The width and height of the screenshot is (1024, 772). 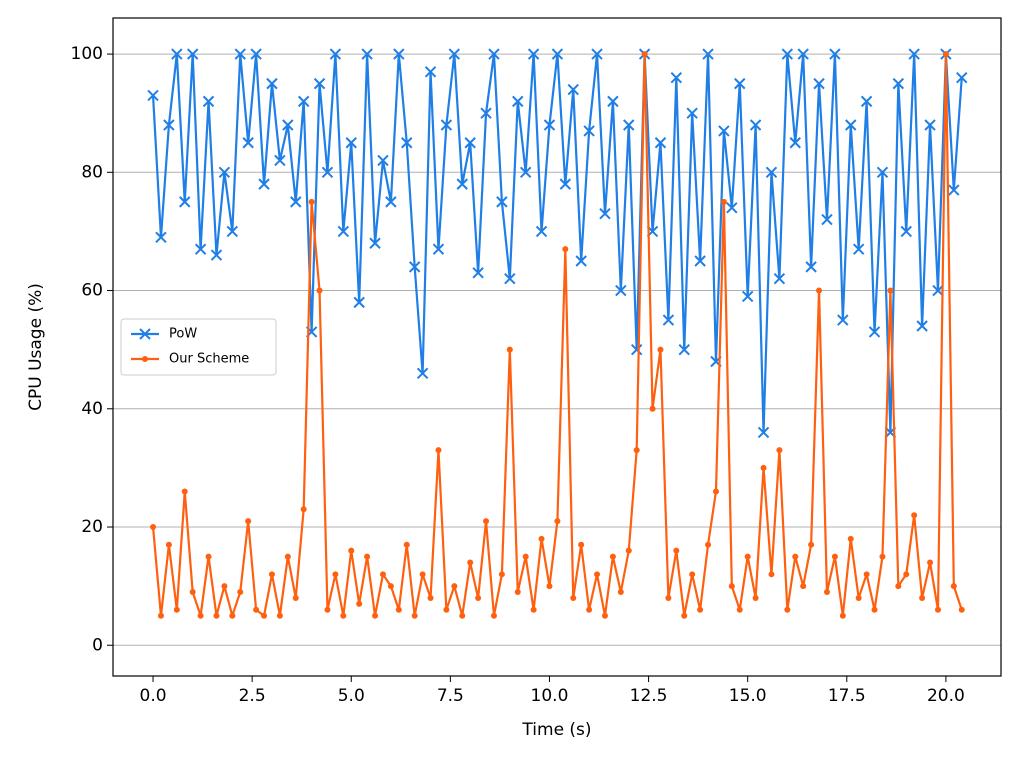 What do you see at coordinates (351, 696) in the screenshot?
I see `x-tick-label: 5.0` at bounding box center [351, 696].